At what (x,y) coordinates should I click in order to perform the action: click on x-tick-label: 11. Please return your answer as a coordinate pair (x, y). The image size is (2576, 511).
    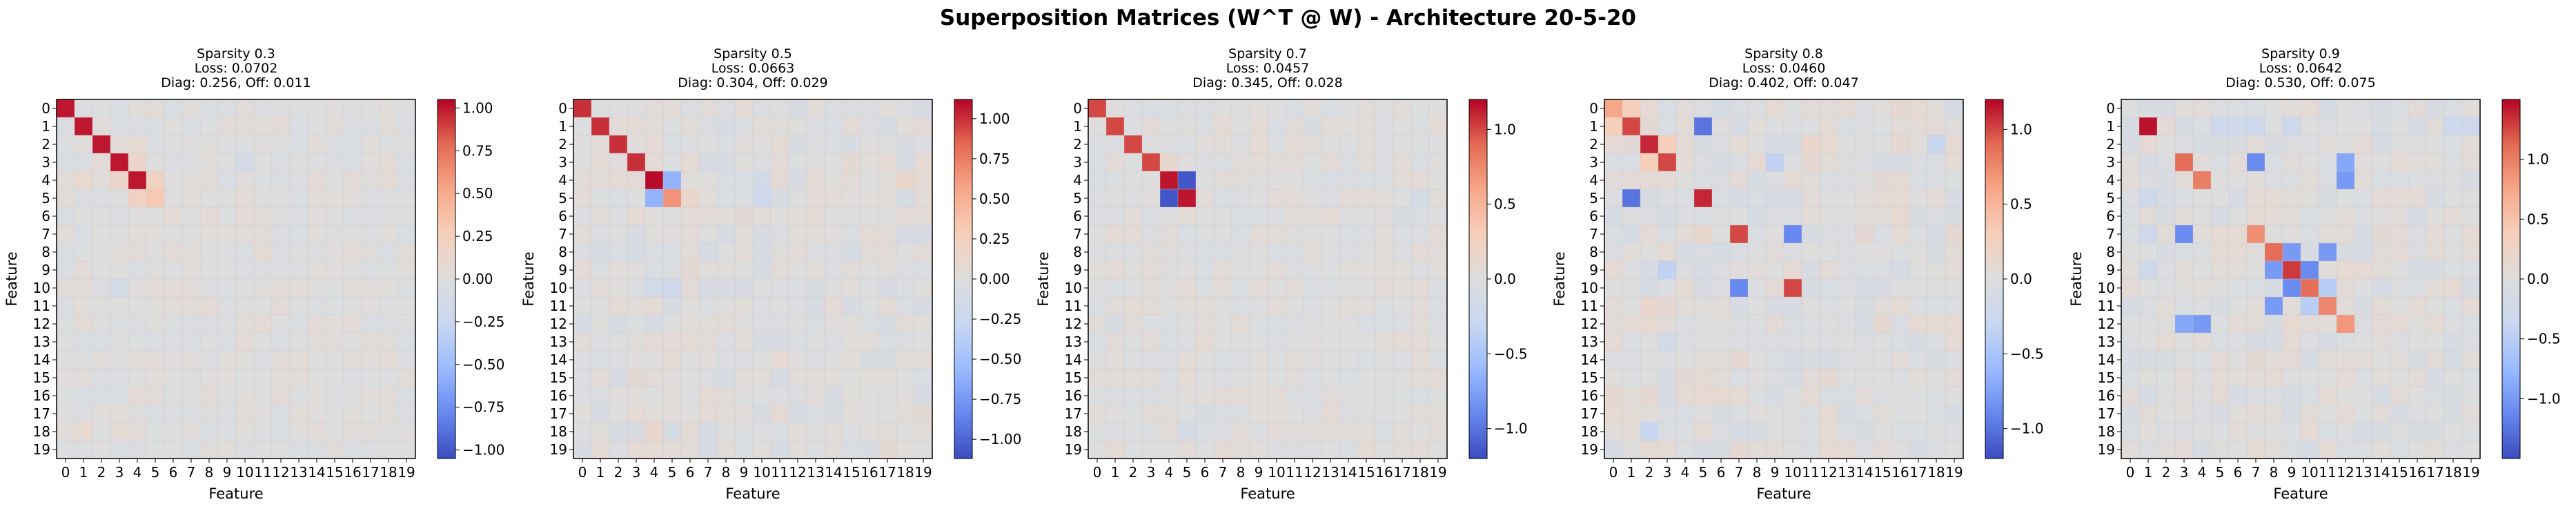
    Looking at the image, I should click on (1810, 472).